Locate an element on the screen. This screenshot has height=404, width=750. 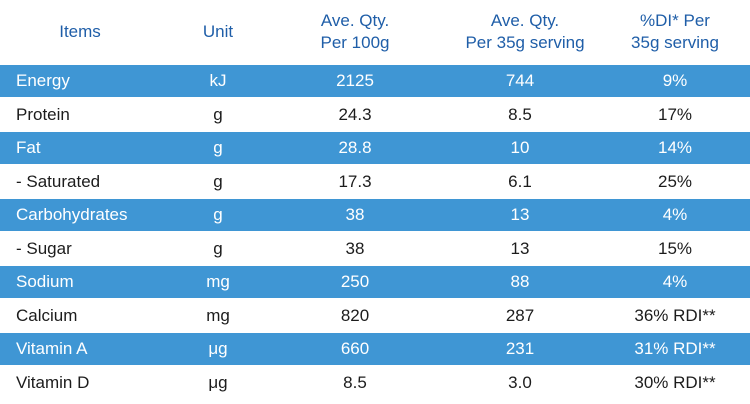
per-100g-cell: 28.8 is located at coordinates (355, 147).